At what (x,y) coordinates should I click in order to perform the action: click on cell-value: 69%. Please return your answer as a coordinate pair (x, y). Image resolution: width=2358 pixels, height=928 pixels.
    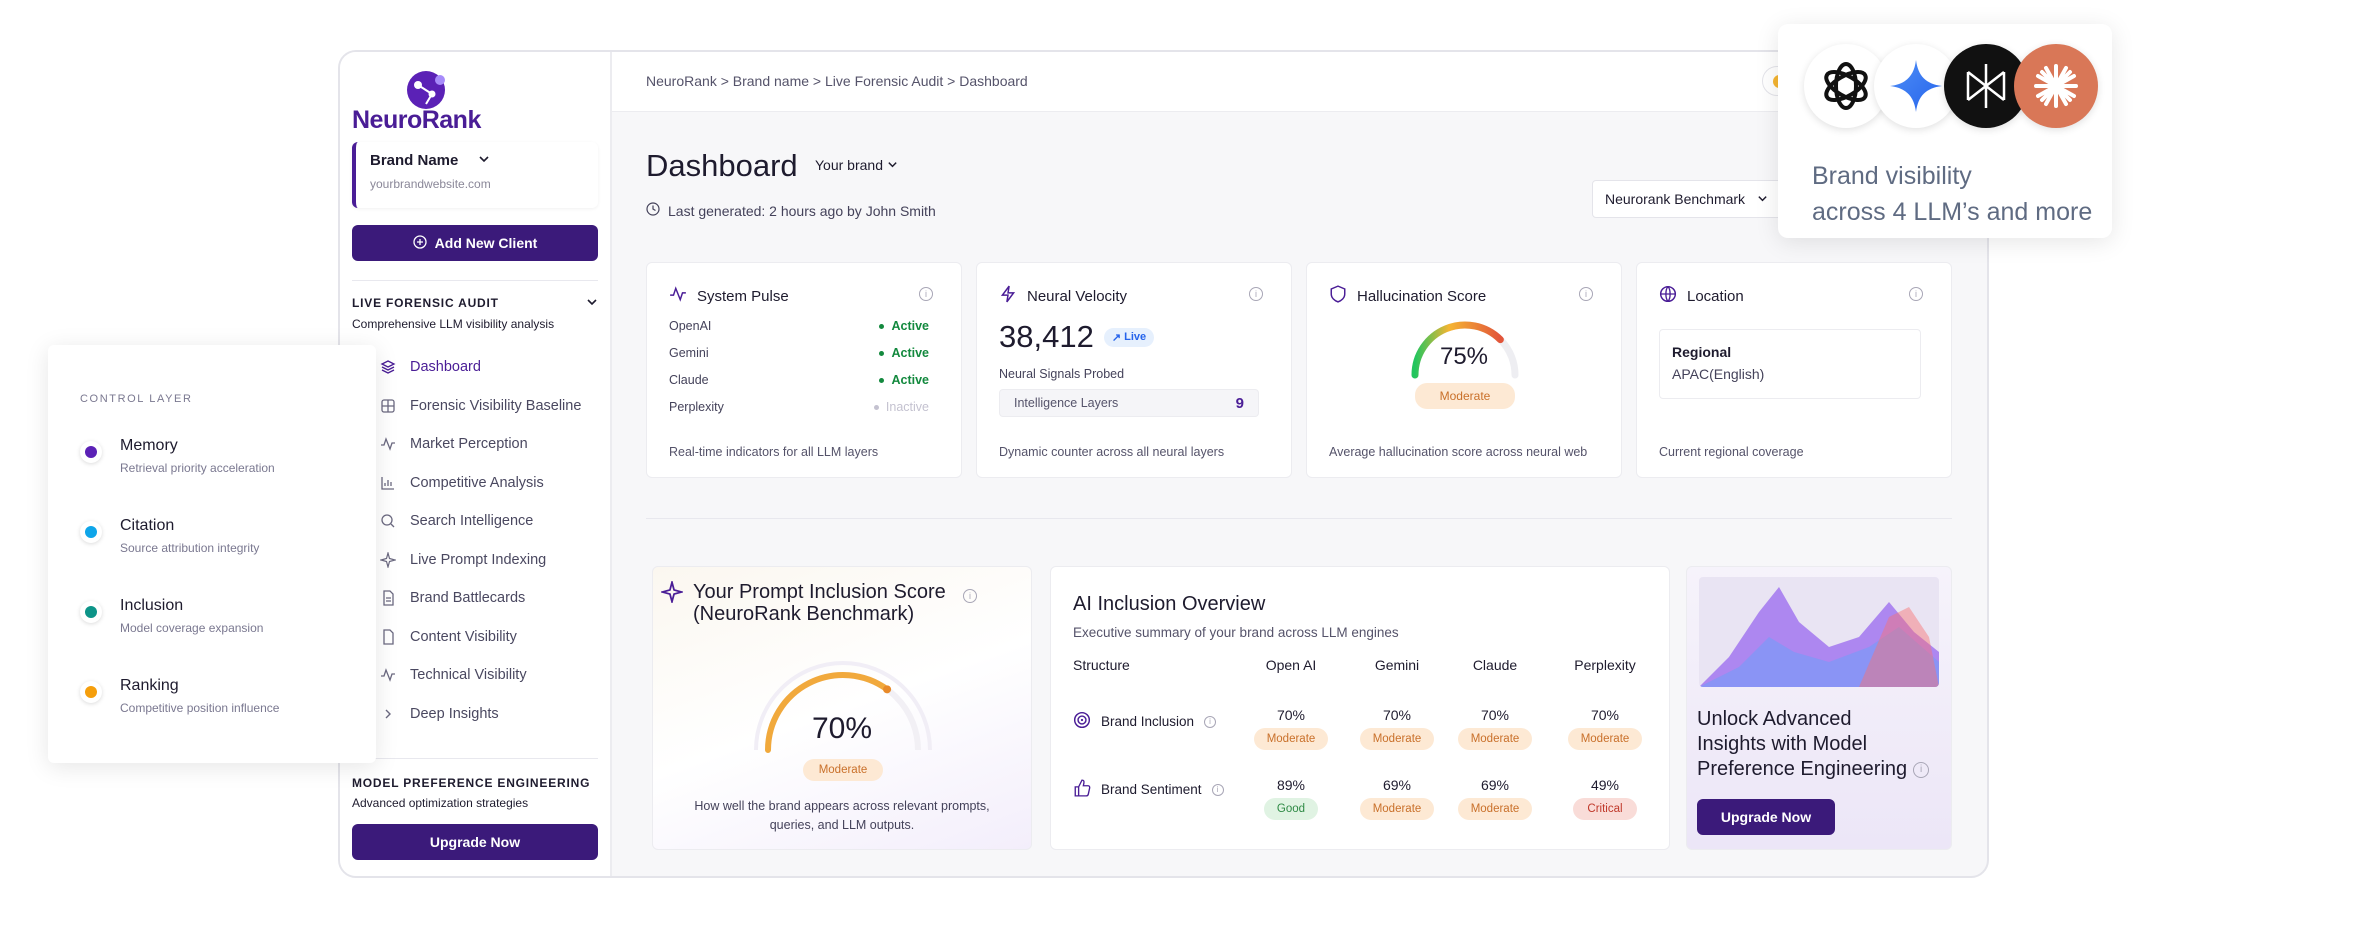
    Looking at the image, I should click on (1495, 785).